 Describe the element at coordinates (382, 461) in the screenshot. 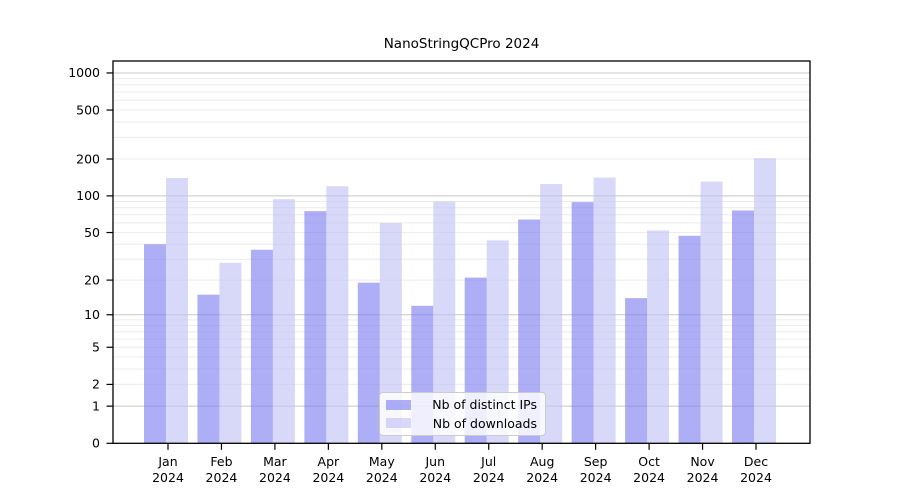

I see `x-tick-label-month: May` at that location.